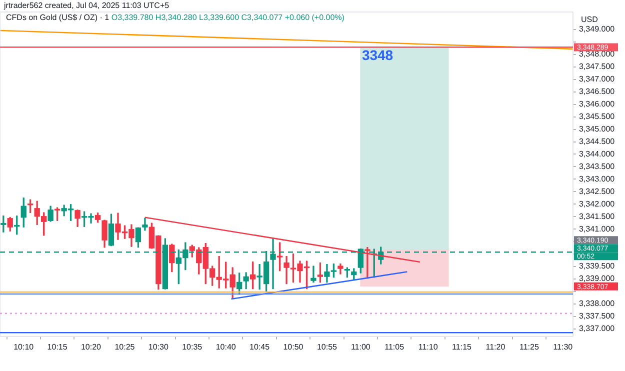  I want to click on x-tick-label: 10:35, so click(192, 347).